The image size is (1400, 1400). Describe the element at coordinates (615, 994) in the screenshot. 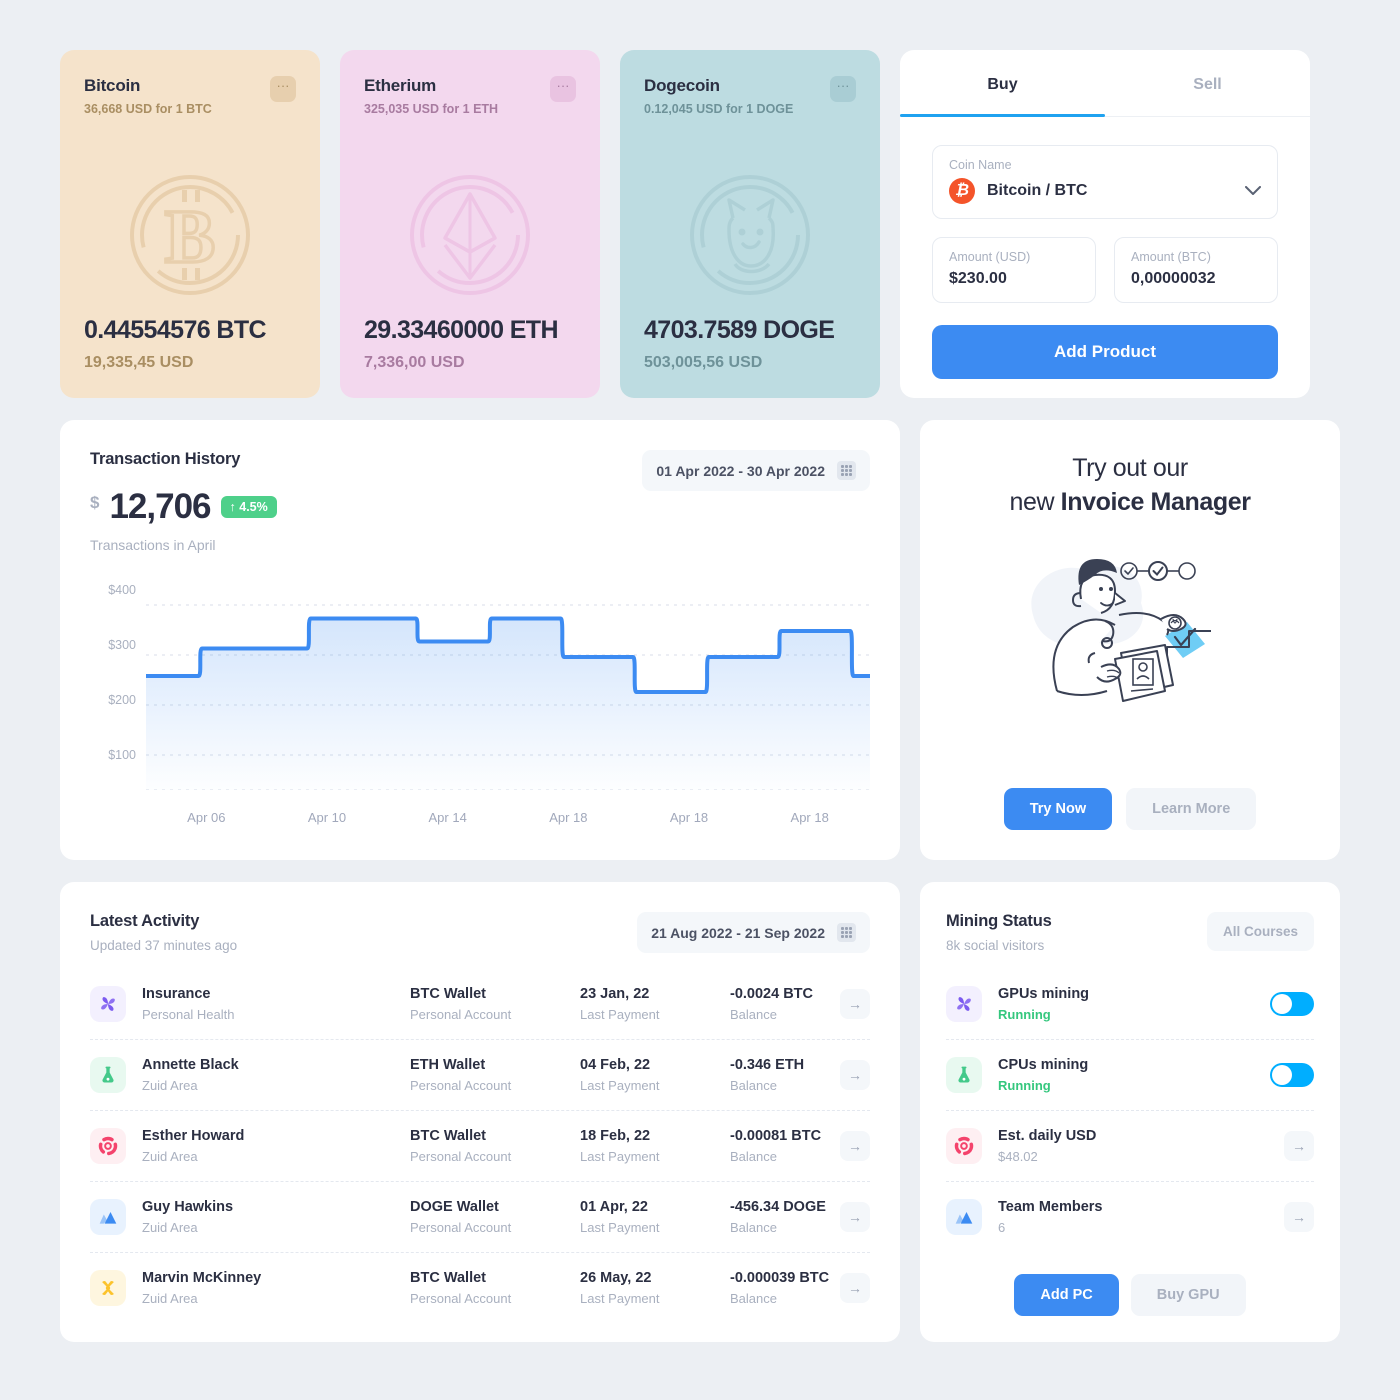

I see `activity-date: 23 Jan, 22` at that location.